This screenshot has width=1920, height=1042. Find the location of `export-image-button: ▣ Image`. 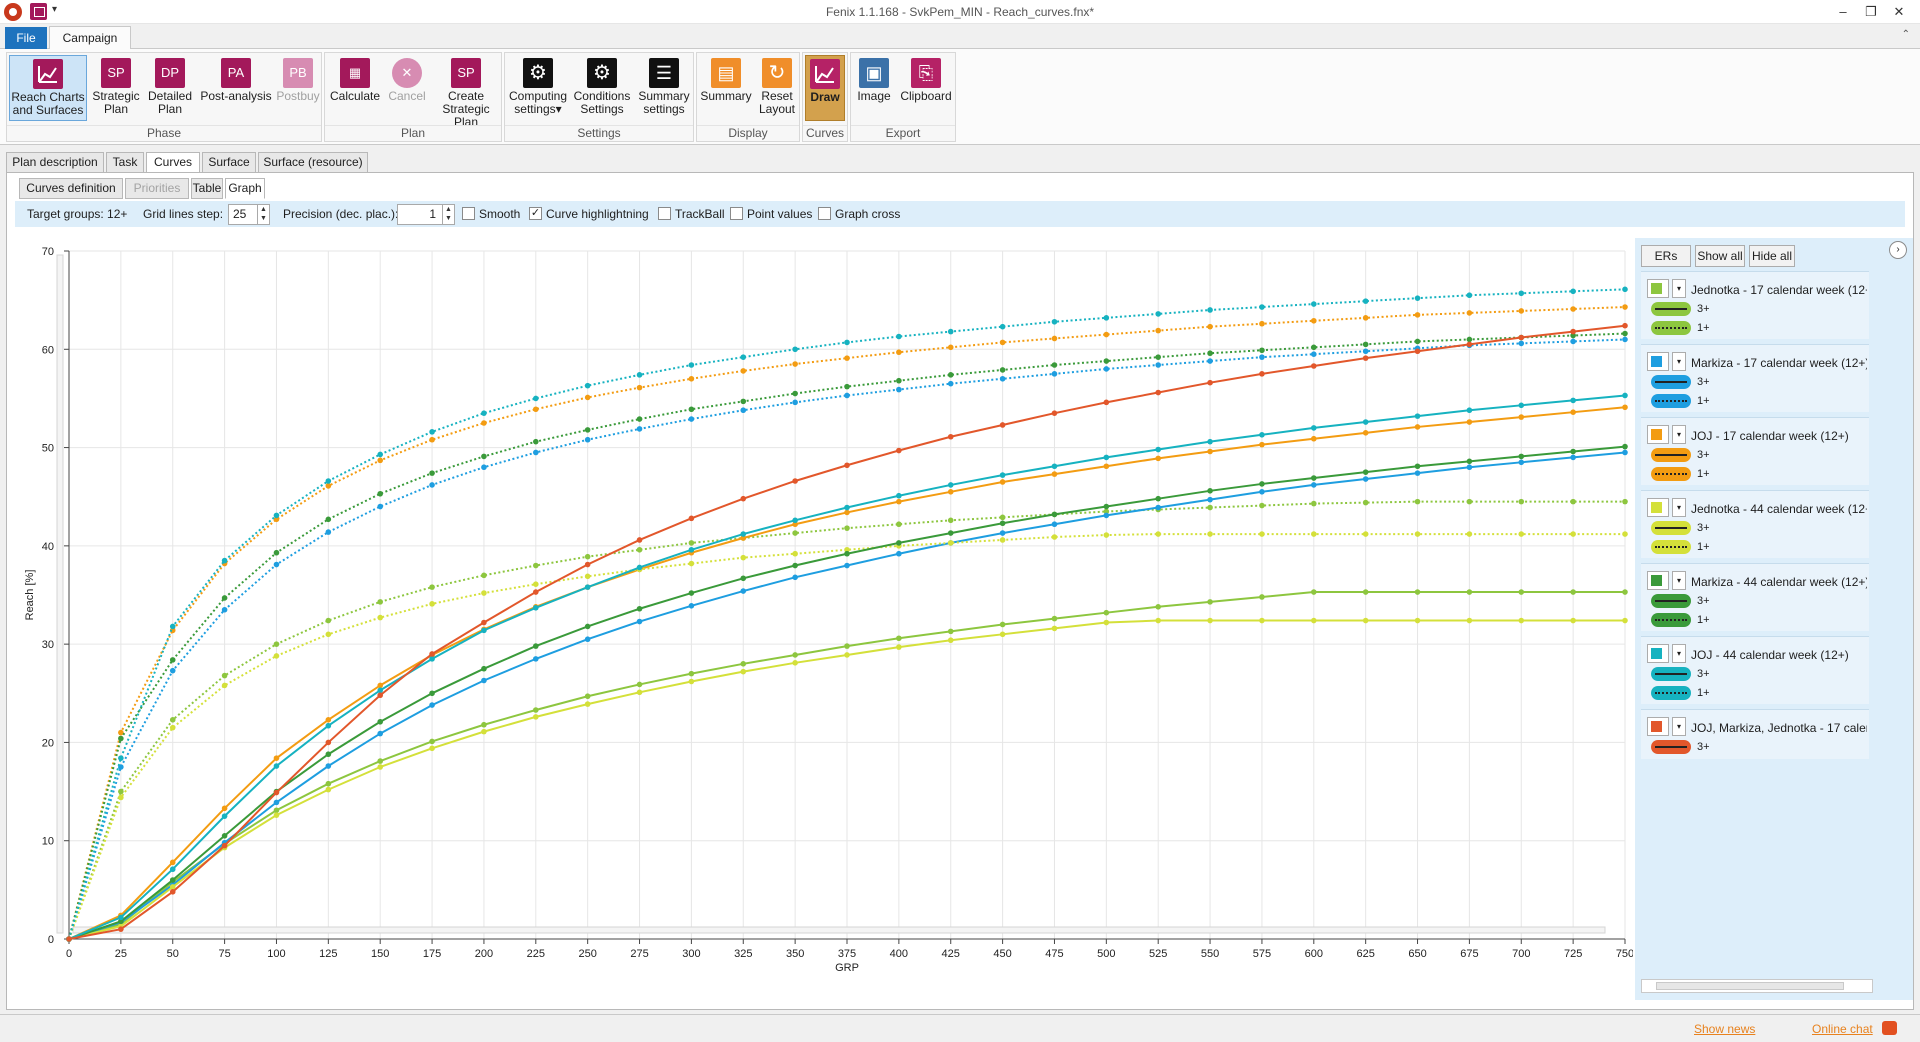

export-image-button: ▣ Image is located at coordinates (874, 88).